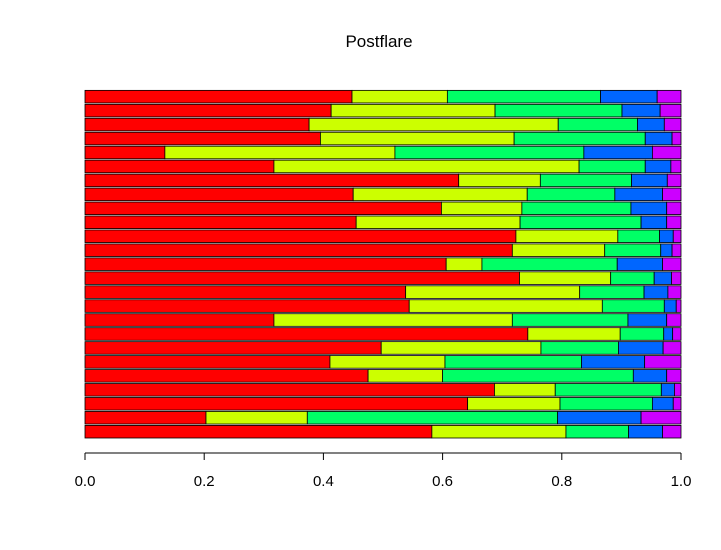 This screenshot has width=721, height=550. I want to click on bar-segment-row15-comp2, so click(567, 236).